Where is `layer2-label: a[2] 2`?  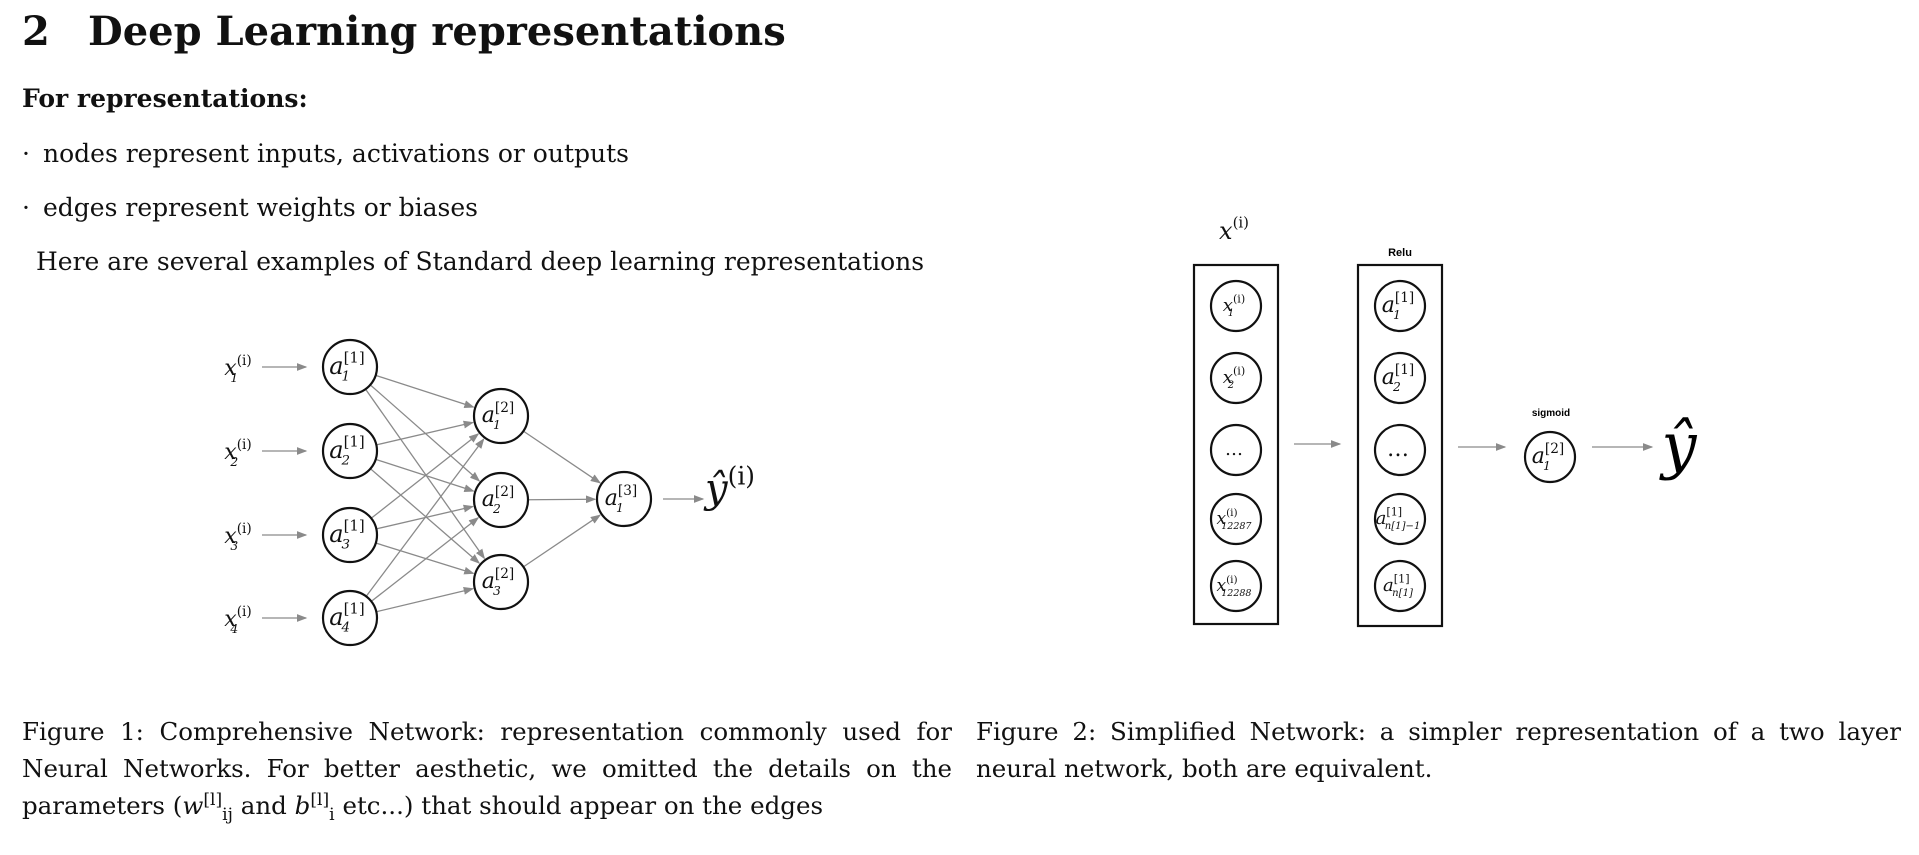 layer2-label: a[2] 2 is located at coordinates (498, 500).